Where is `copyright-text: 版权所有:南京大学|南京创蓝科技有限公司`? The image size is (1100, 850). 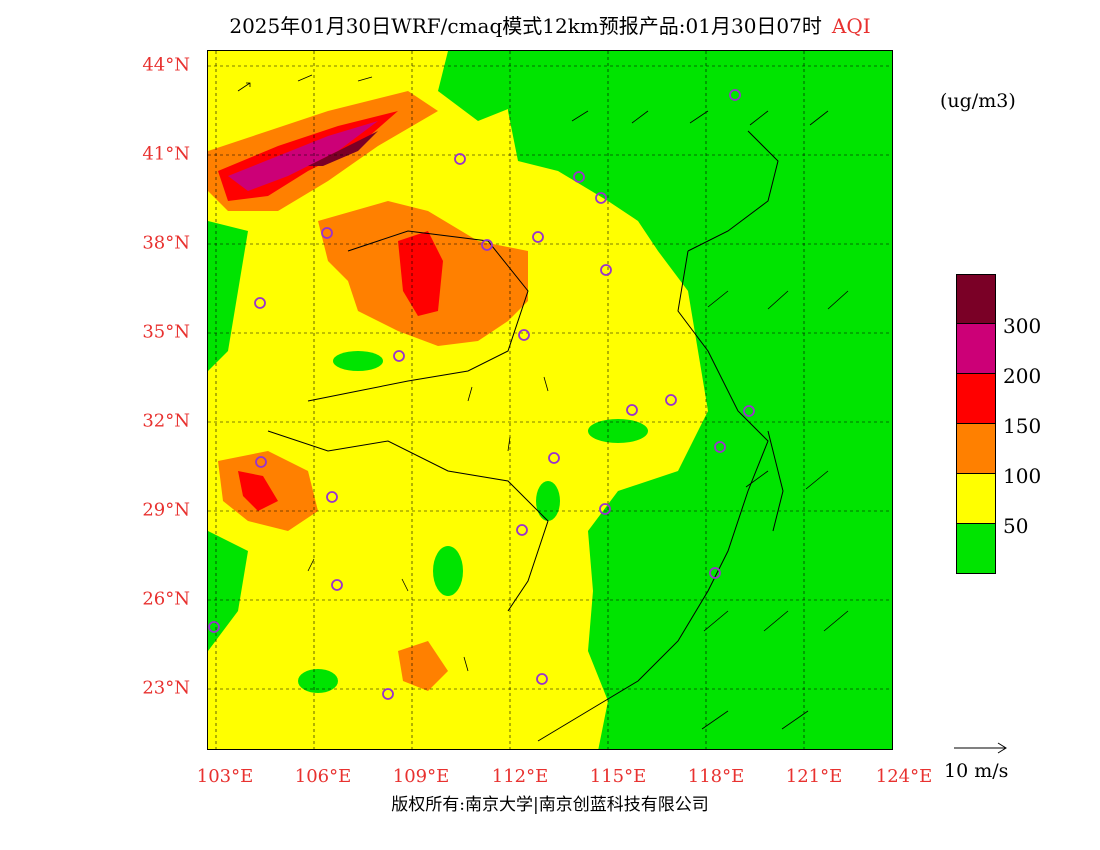 copyright-text: 版权所有:南京大学|南京创蓝科技有限公司 is located at coordinates (550, 805).